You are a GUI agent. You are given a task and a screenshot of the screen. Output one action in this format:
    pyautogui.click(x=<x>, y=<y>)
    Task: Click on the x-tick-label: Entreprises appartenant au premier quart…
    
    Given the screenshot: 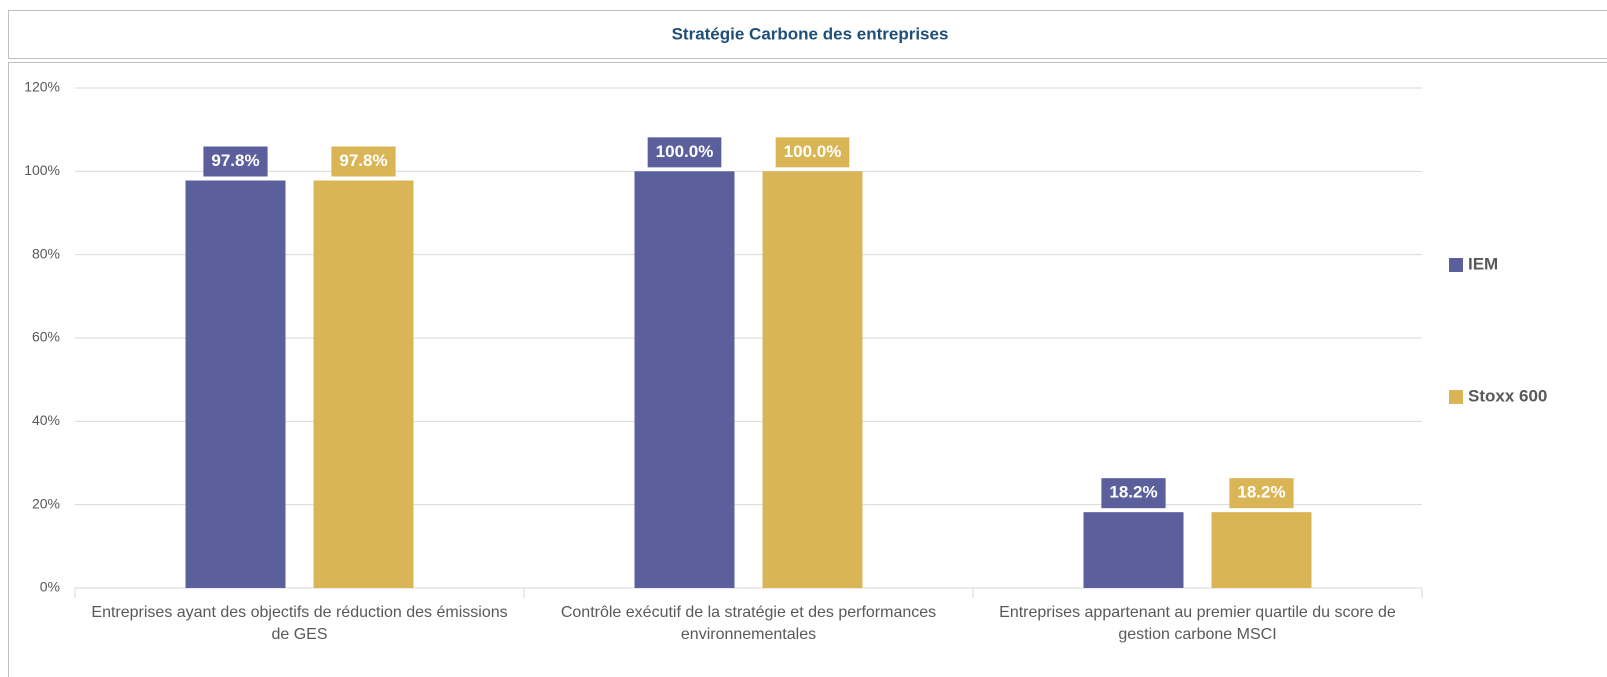 What is the action you would take?
    pyautogui.click(x=1197, y=623)
    